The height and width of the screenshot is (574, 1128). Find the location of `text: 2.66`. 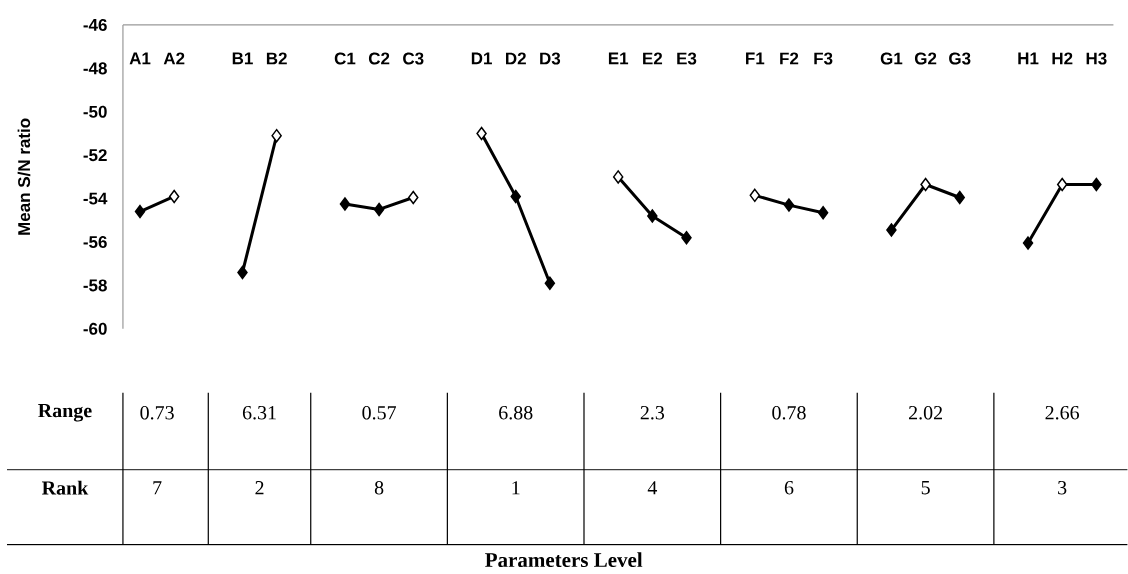

text: 2.66 is located at coordinates (1062, 413).